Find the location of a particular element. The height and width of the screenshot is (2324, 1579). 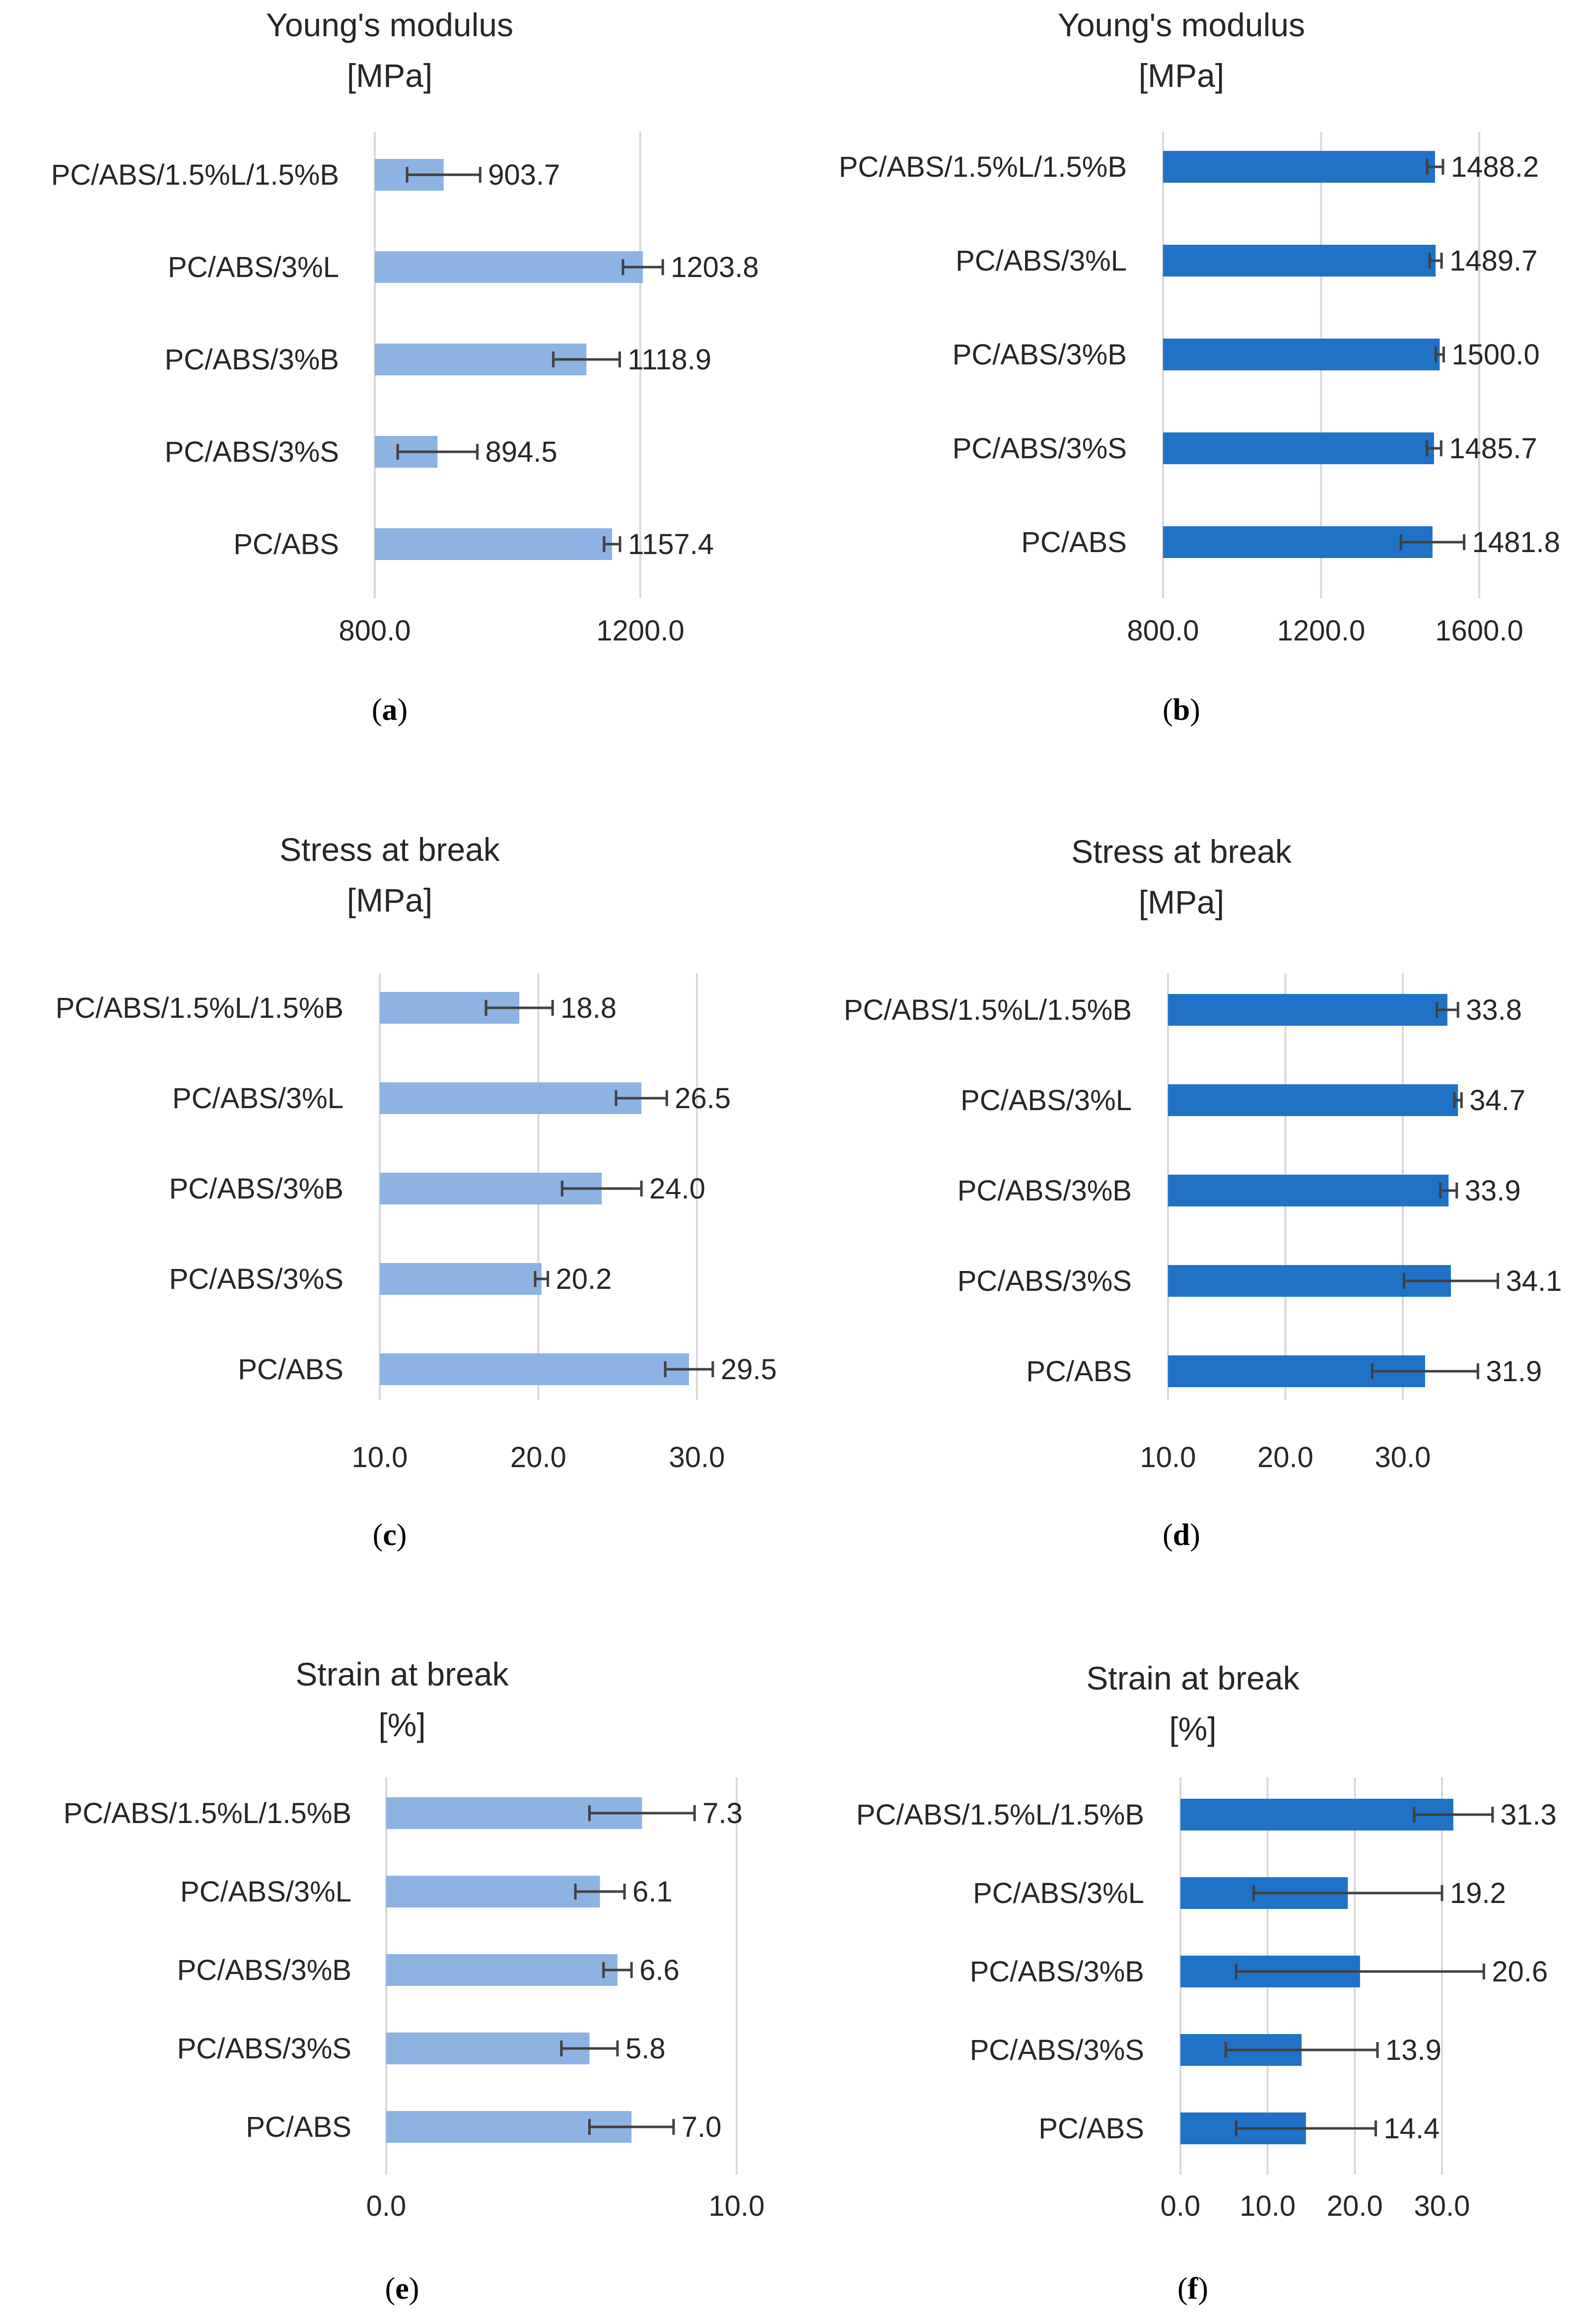

chart-subtitle: [%] is located at coordinates (401, 1724).